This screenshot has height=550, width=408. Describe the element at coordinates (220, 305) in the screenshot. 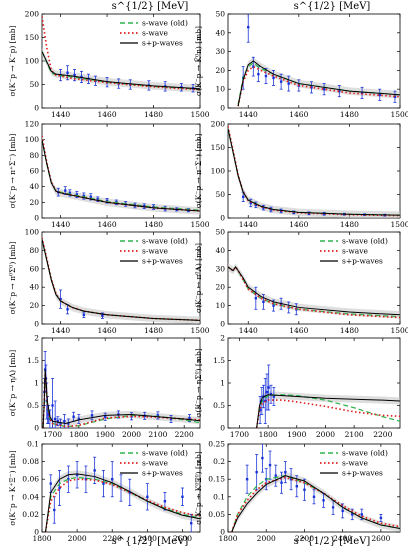

I see `y-tick-label: 10` at that location.